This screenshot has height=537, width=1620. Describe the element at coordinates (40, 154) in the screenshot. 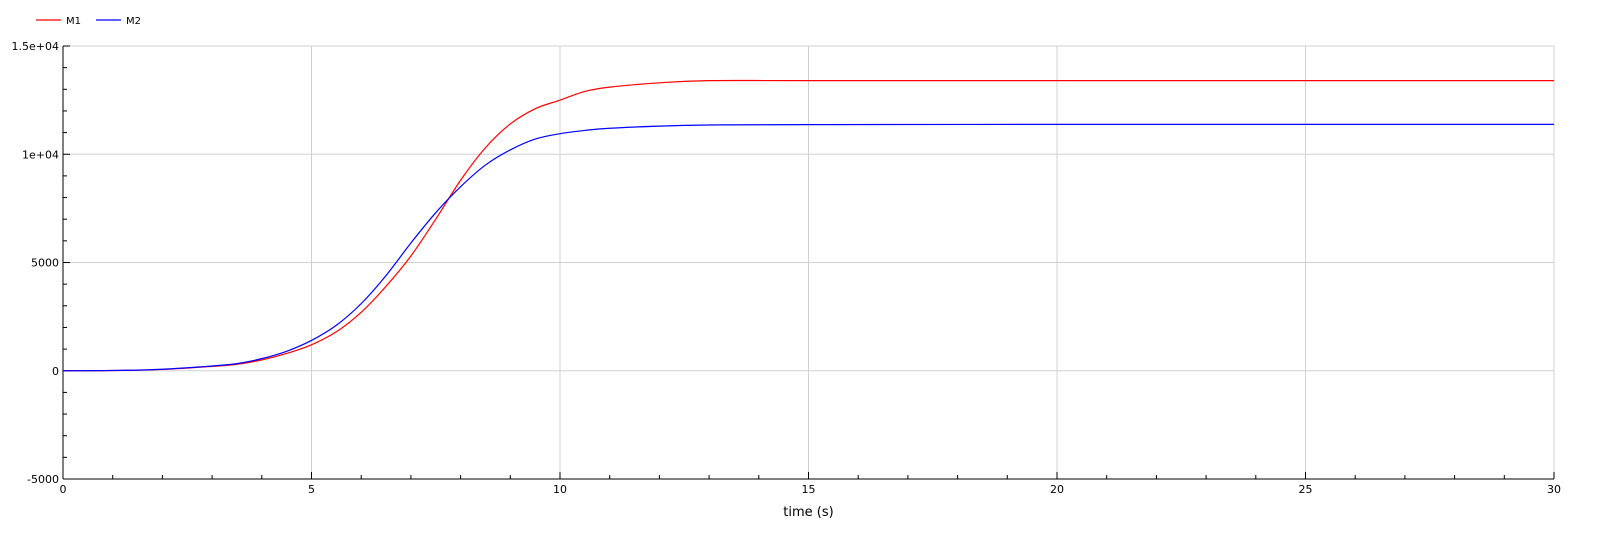

I see `y-tick-label: 1e+04` at that location.